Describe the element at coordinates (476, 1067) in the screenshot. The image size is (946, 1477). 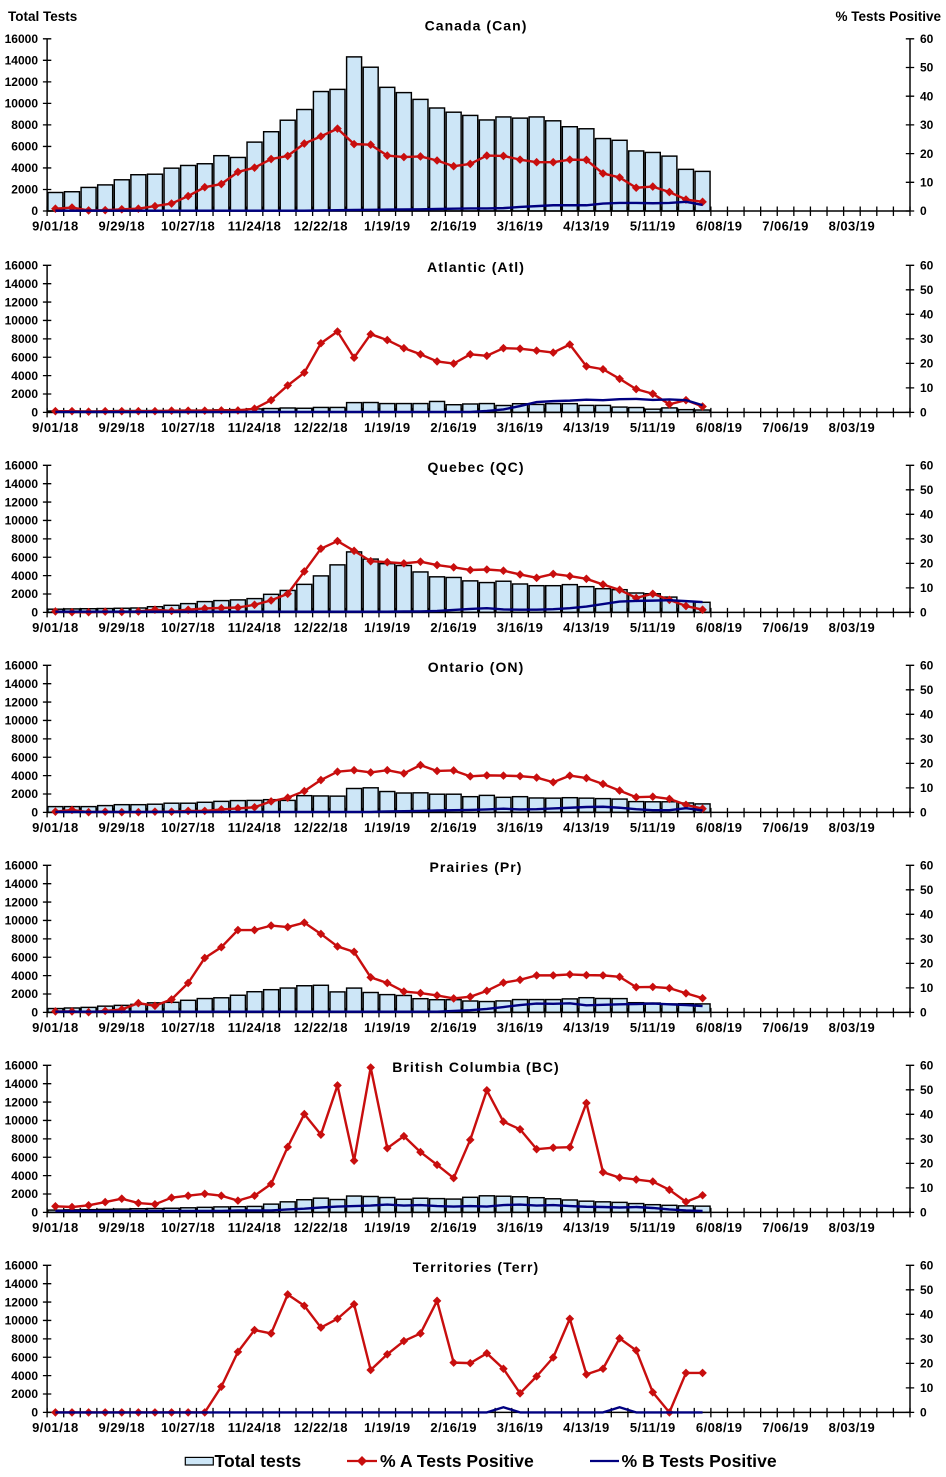
I see `svg-text: British Columbia (BC)` at that location.